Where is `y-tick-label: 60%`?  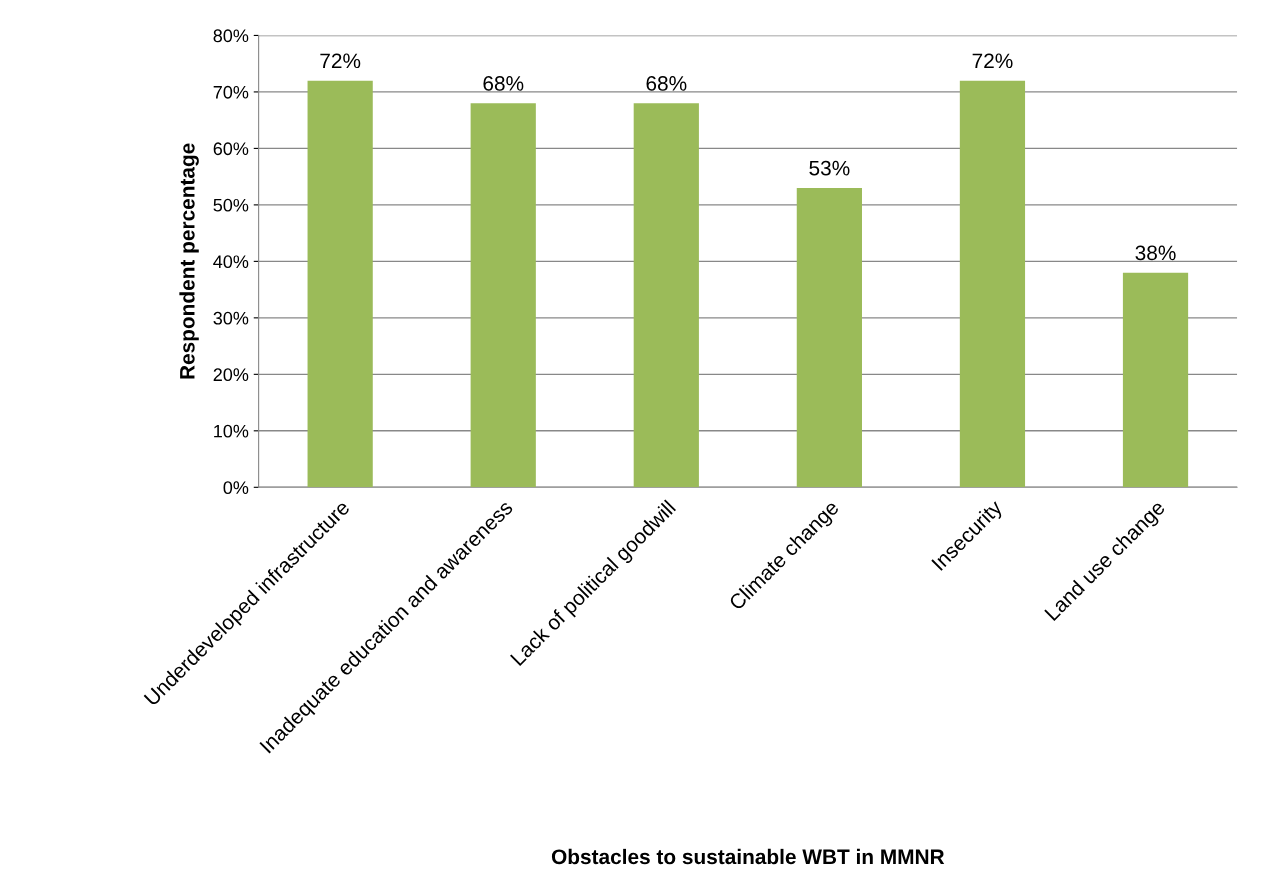
y-tick-label: 60% is located at coordinates (231, 149).